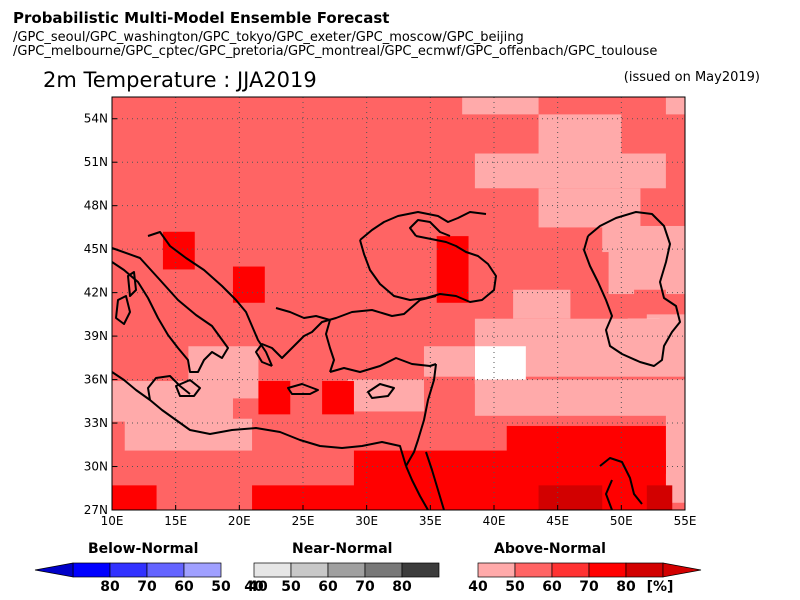  Describe the element at coordinates (550, 549) in the screenshot. I see `legend-above-label: Above-Normal` at that location.